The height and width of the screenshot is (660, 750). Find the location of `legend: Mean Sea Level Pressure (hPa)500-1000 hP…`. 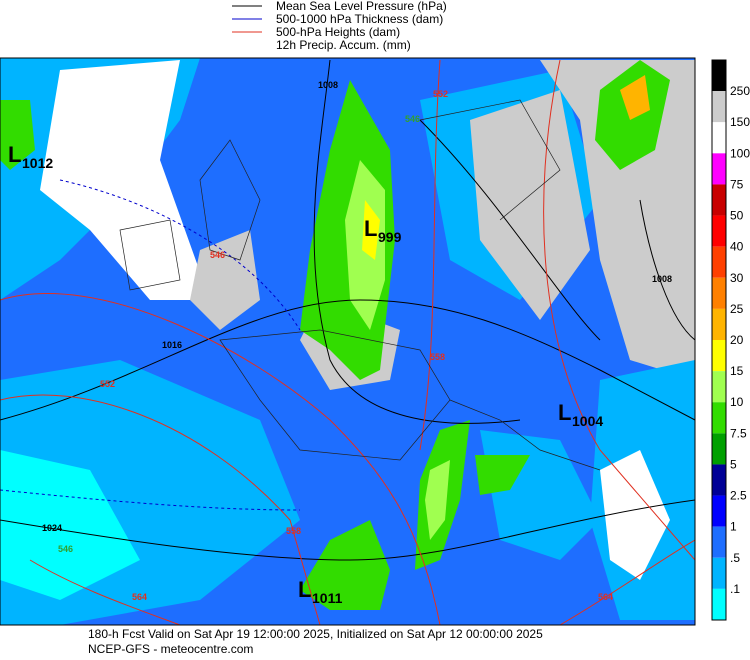

legend: Mean Sea Level Pressure (hPa)500-1000 hP… is located at coordinates (339, 26).